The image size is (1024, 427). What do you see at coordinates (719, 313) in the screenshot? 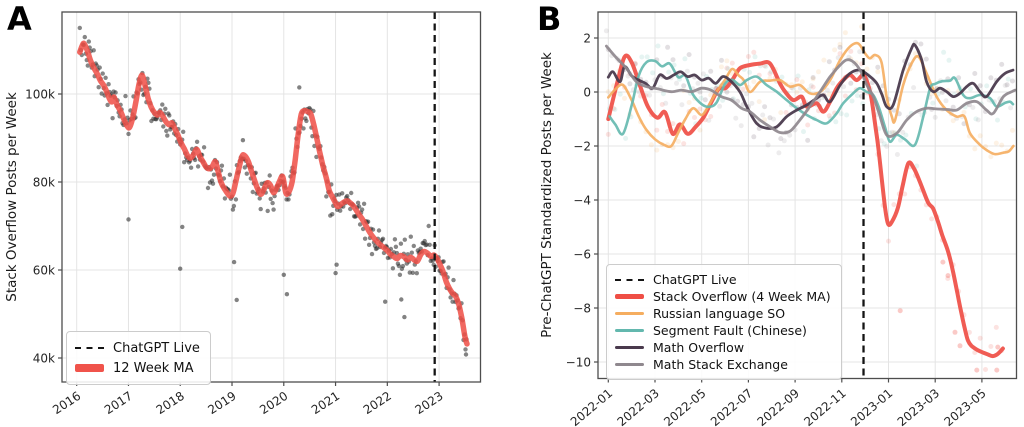
I see `legend-item-label: Russian language SO` at bounding box center [719, 313].